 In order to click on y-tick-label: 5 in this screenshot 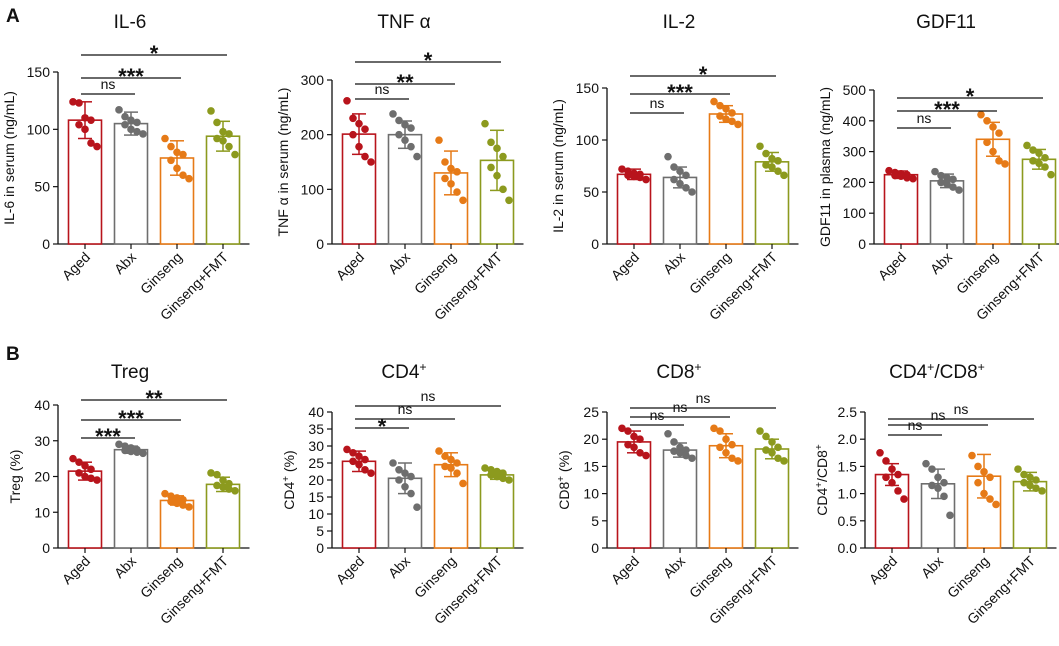, I will do `click(595, 521)`.